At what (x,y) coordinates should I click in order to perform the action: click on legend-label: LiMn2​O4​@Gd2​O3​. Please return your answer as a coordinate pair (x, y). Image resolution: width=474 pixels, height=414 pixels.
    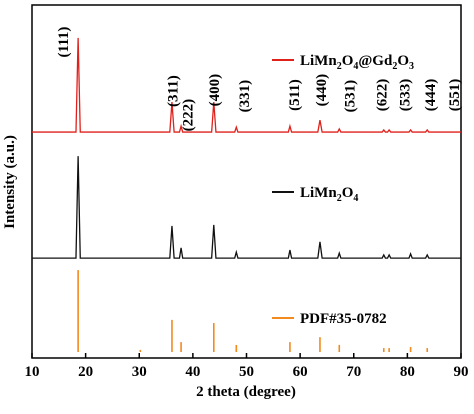
    Looking at the image, I should click on (357, 62).